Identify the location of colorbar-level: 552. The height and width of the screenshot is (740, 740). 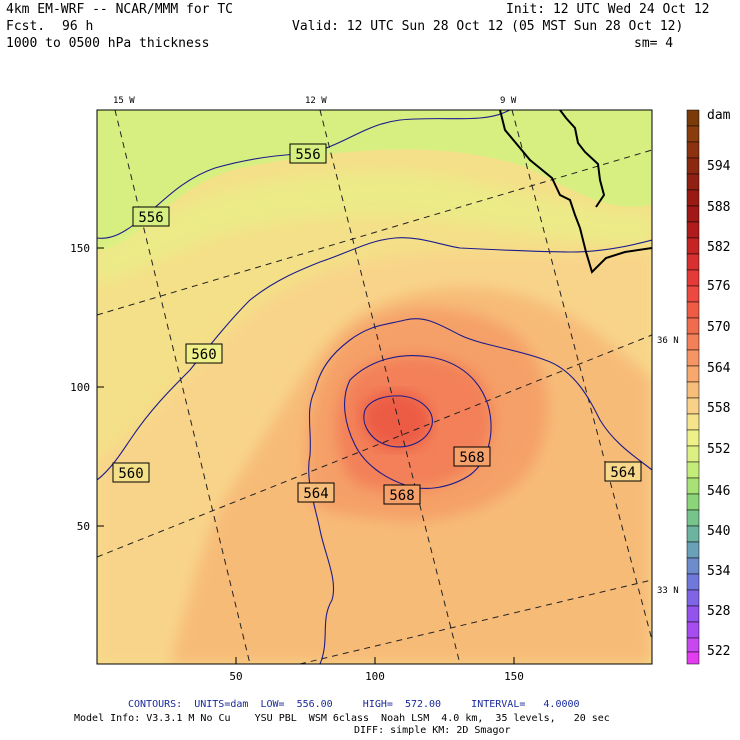
(718, 449).